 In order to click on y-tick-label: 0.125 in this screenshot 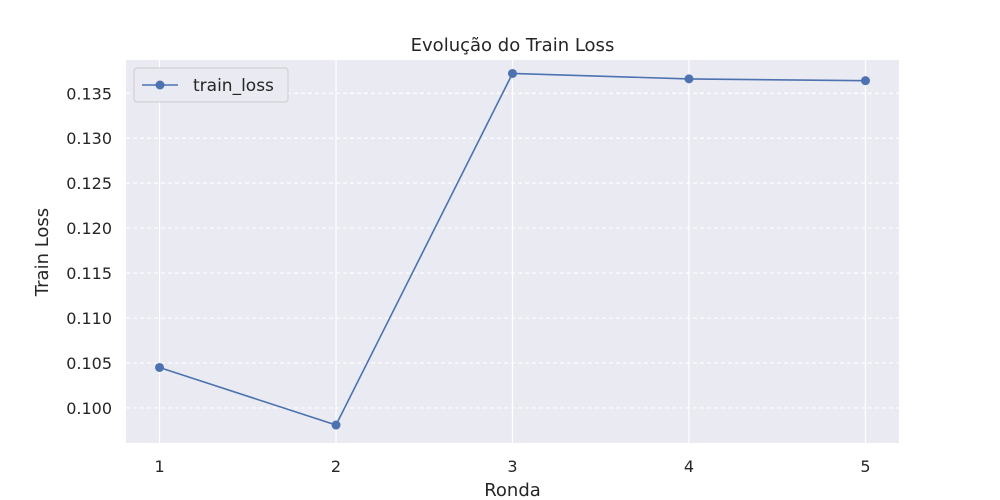, I will do `click(89, 183)`.